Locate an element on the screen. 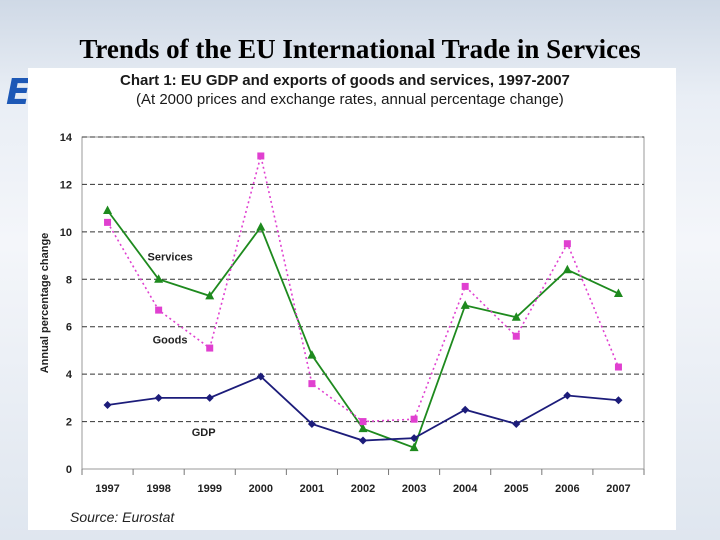 Image resolution: width=720 pixels, height=540 pixels. y-tick-label: 0 is located at coordinates (69, 470).